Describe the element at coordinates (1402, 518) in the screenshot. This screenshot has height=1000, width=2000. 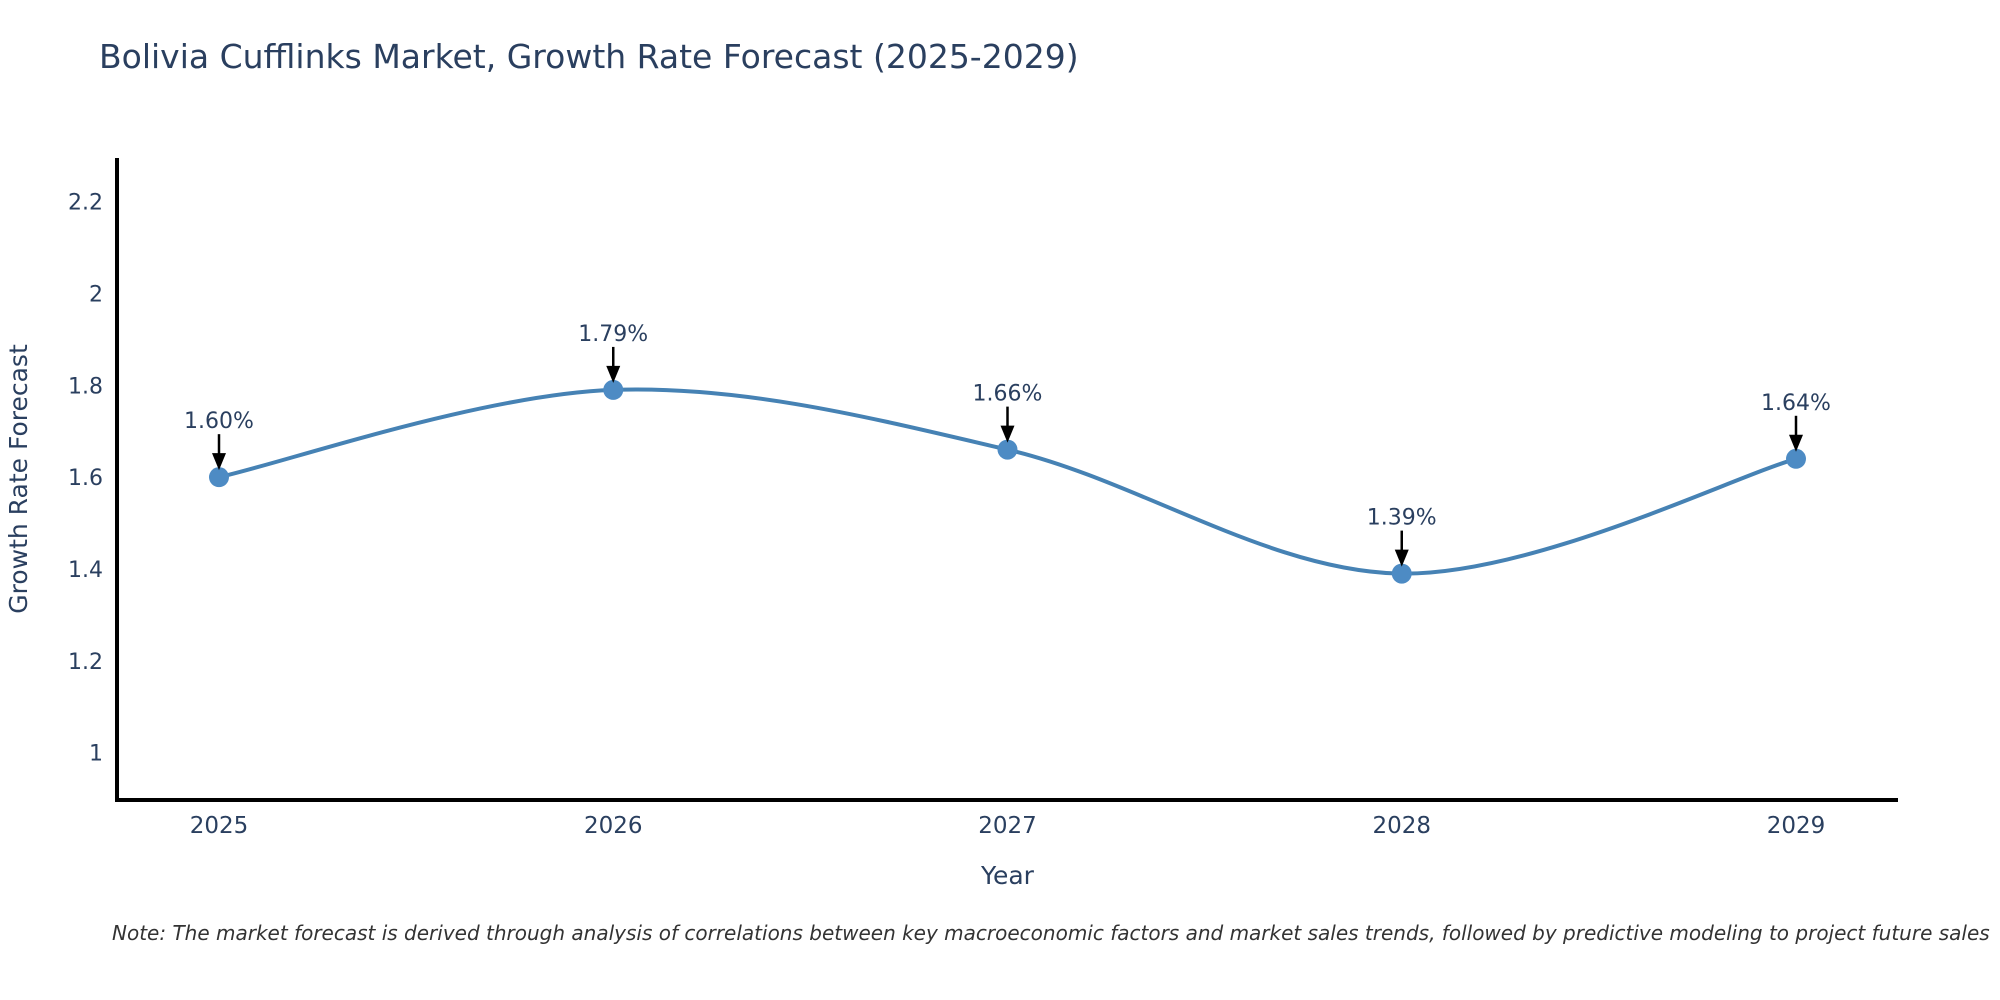
I see `point-annotation-label: 1.39%` at that location.